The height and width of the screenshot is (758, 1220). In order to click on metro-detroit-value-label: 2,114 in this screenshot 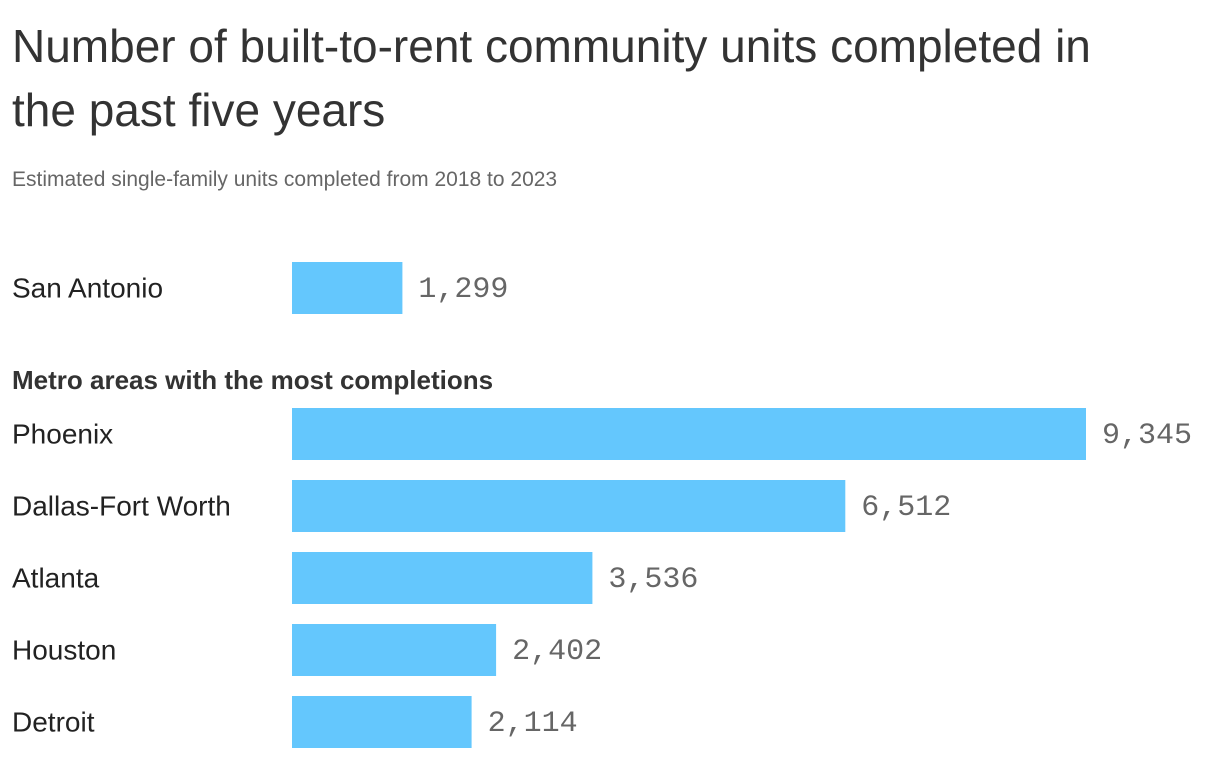, I will do `click(533, 724)`.